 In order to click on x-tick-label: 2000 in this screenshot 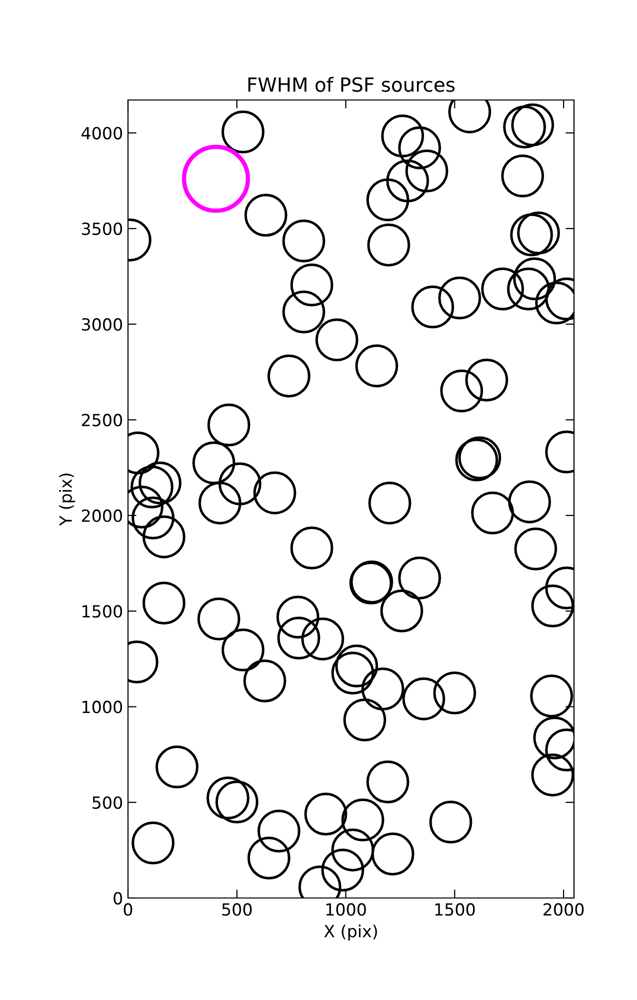, I will do `click(564, 909)`.